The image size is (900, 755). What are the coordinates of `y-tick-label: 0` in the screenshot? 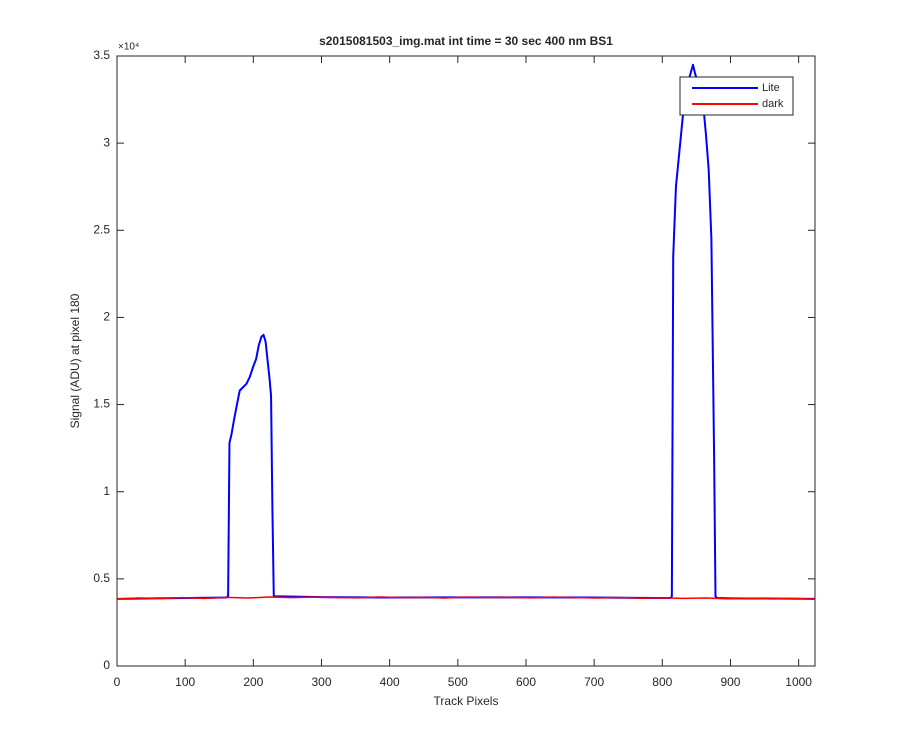 It's located at (106, 665).